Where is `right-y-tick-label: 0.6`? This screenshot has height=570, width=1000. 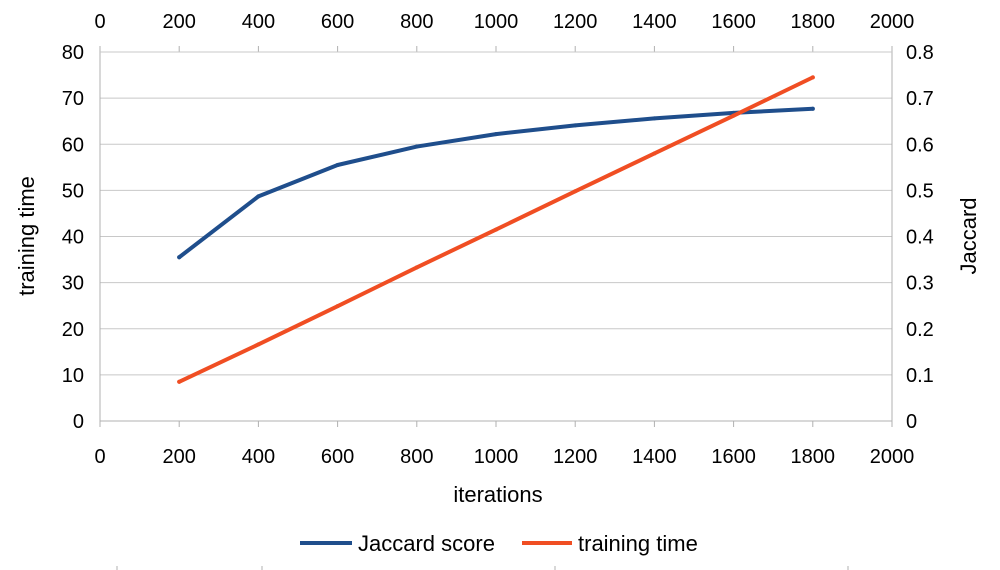
right-y-tick-label: 0.6 is located at coordinates (920, 145).